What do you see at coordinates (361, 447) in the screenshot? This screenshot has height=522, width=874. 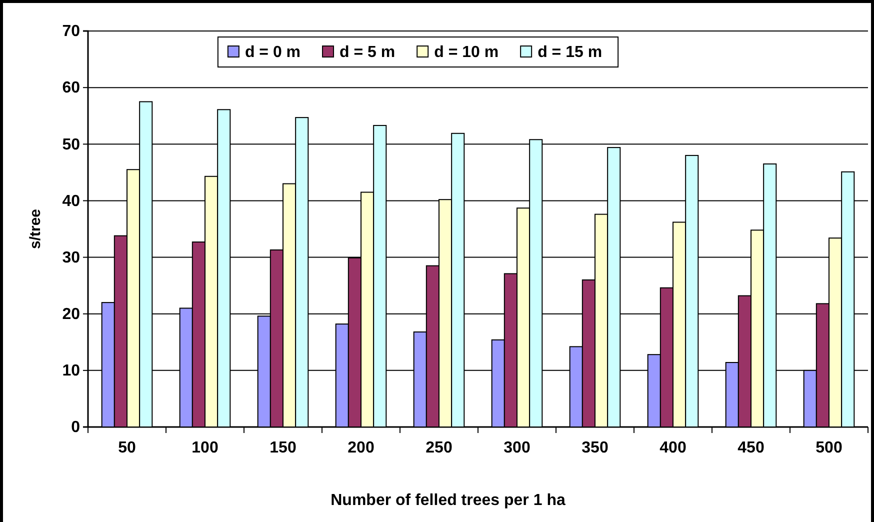 I see `x-tick-label: 200` at bounding box center [361, 447].